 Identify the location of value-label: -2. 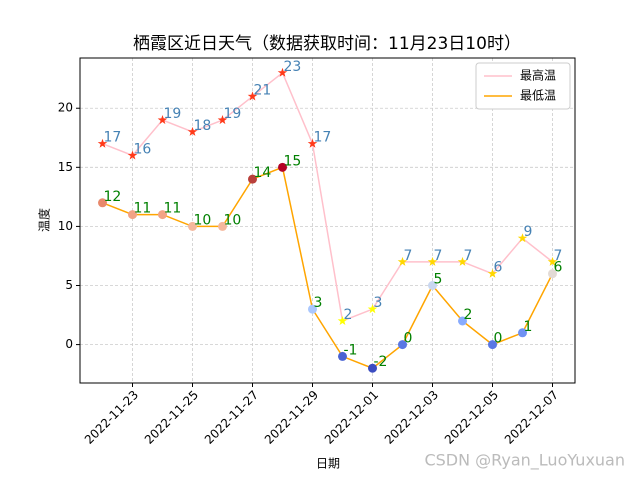
(381, 362).